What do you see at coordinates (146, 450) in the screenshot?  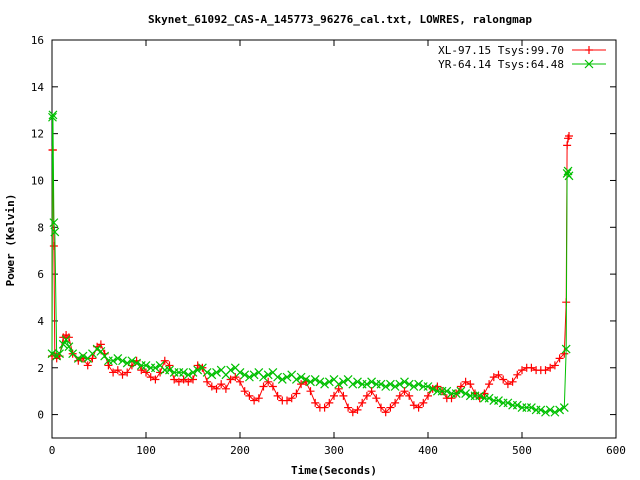 I see `x-tick-label: 100` at bounding box center [146, 450].